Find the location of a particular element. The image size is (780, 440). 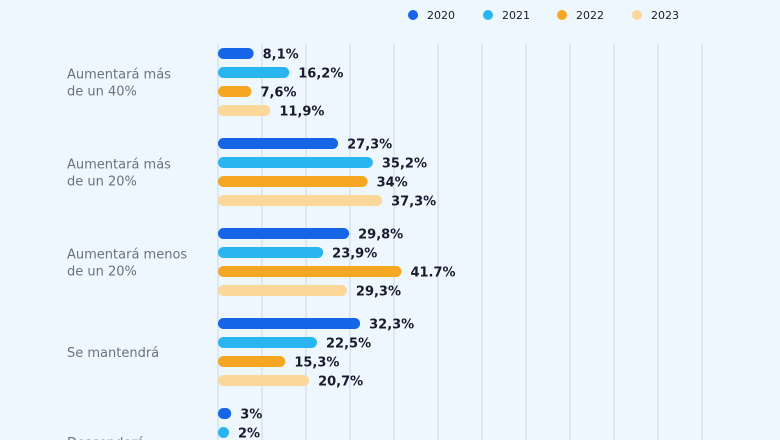

value-label: 35,2% is located at coordinates (404, 164).